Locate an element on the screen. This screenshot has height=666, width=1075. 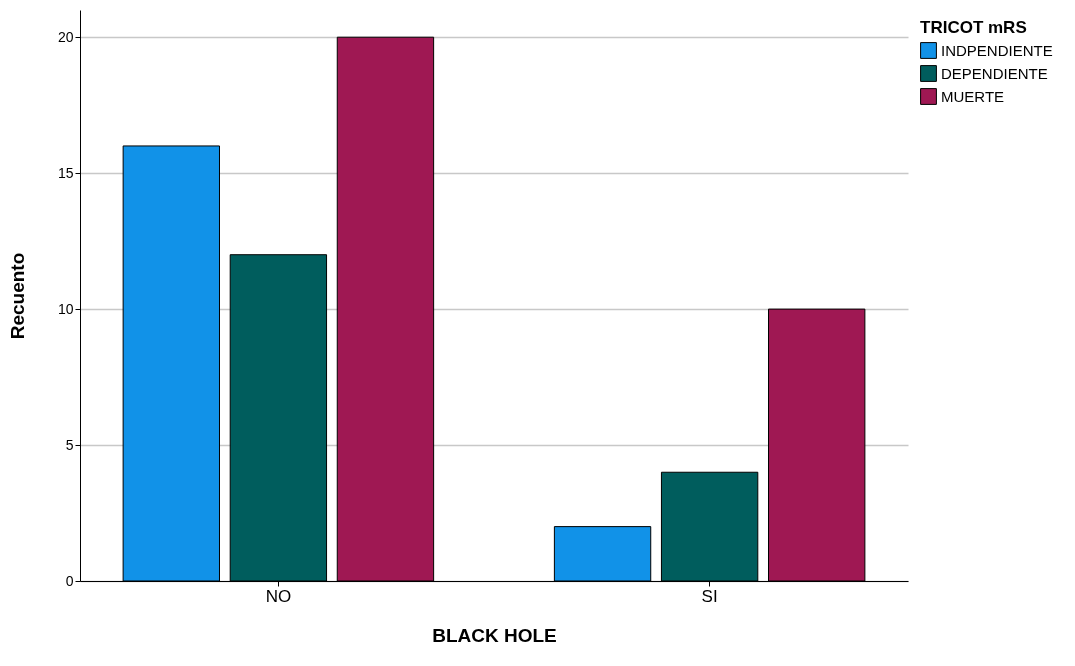
x-tick-label: SI is located at coordinates (709, 596).